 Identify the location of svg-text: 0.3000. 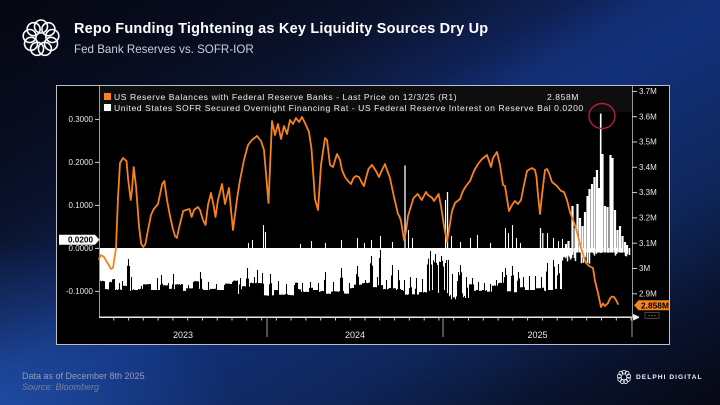
(81, 119).